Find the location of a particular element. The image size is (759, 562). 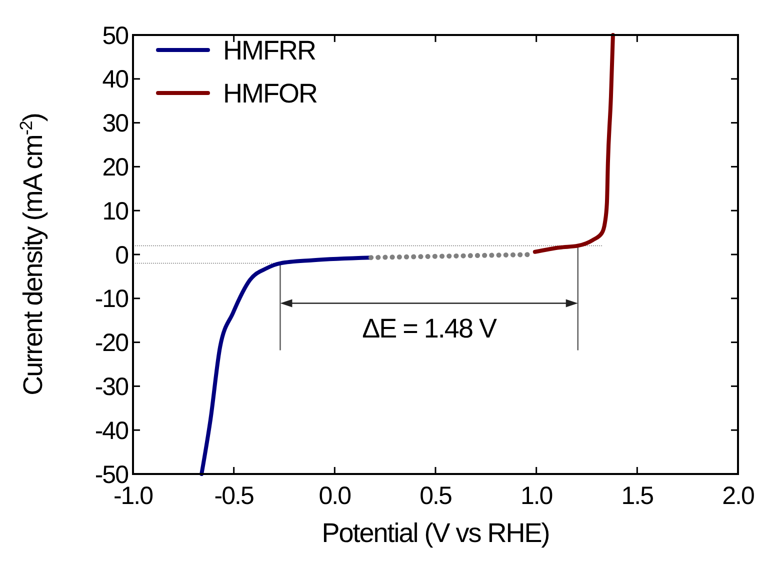

y-tick-label: -20 is located at coordinates (111, 343).